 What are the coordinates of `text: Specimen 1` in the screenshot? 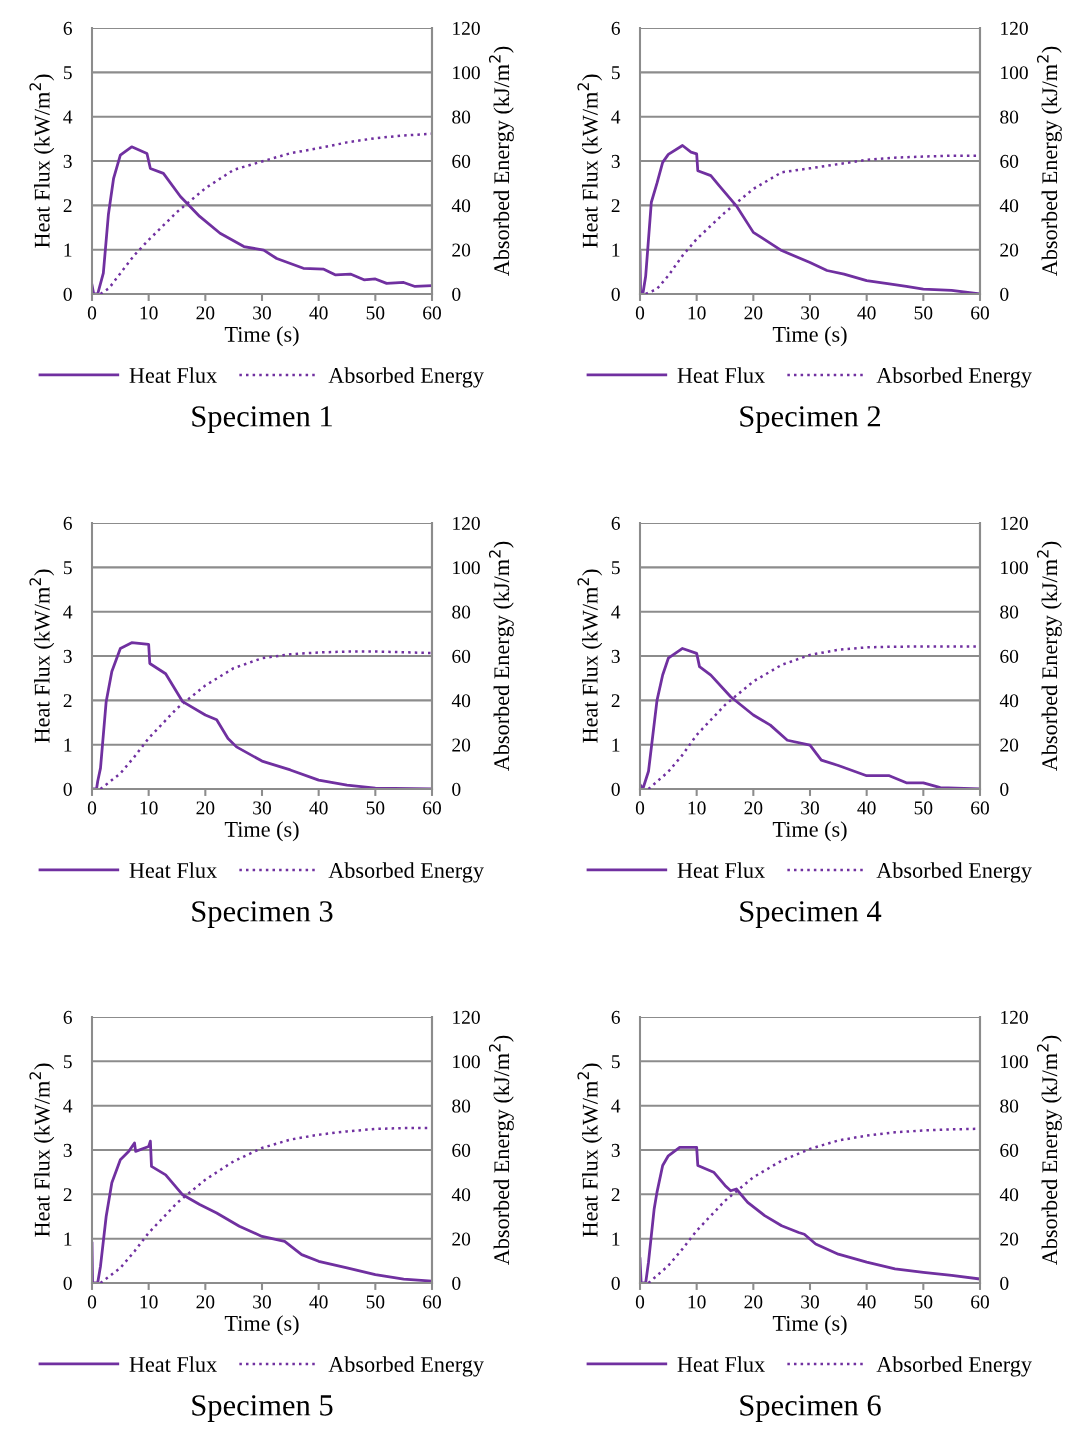 It's located at (262, 419).